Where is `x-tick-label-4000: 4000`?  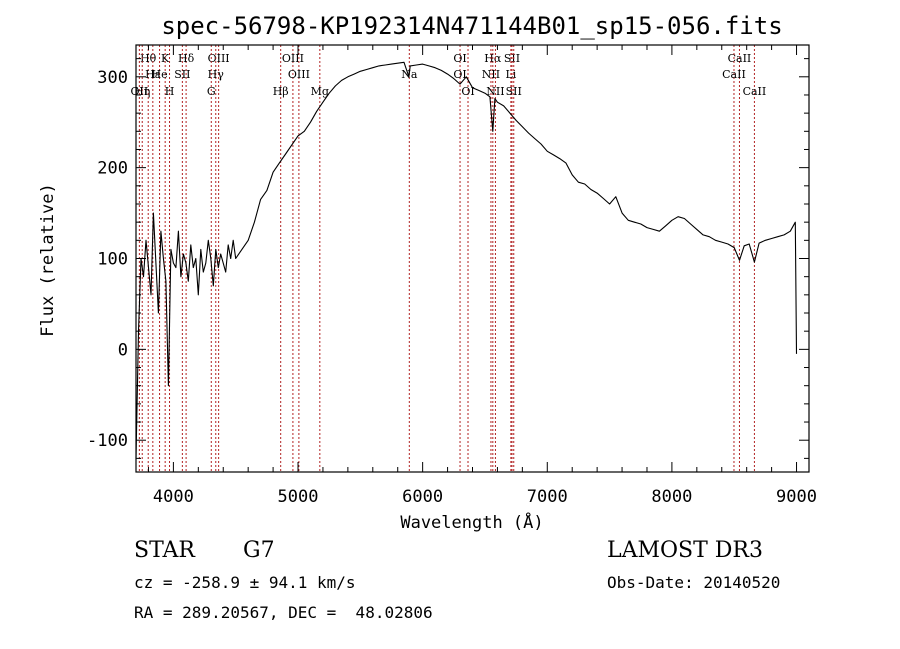
x-tick-label-4000: 4000 is located at coordinates (173, 497).